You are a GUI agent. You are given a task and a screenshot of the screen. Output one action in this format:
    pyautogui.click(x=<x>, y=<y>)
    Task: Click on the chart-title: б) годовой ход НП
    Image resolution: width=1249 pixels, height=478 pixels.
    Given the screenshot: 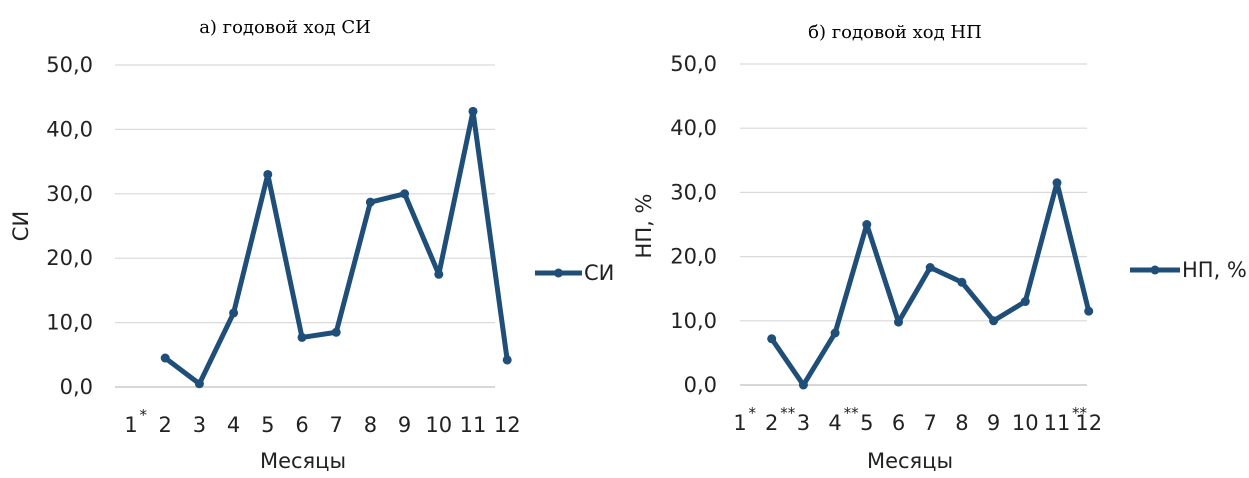 What is the action you would take?
    pyautogui.click(x=895, y=32)
    